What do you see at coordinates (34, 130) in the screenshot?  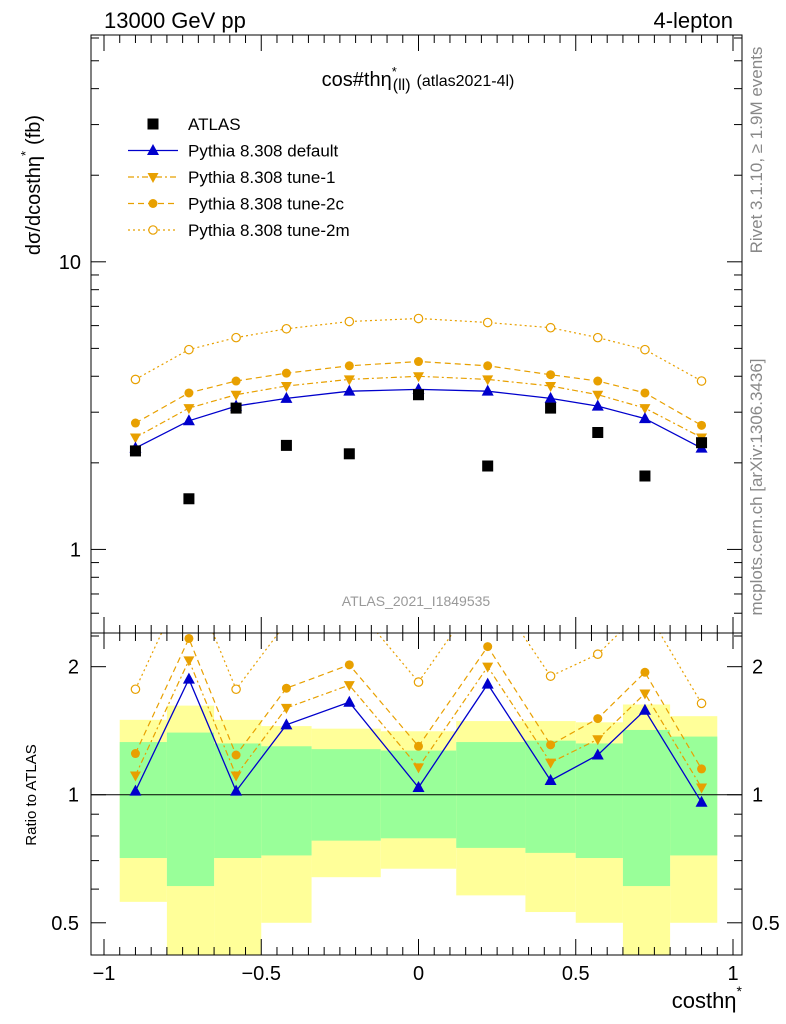 I see `y-axis-label-tail: (fb)` at bounding box center [34, 130].